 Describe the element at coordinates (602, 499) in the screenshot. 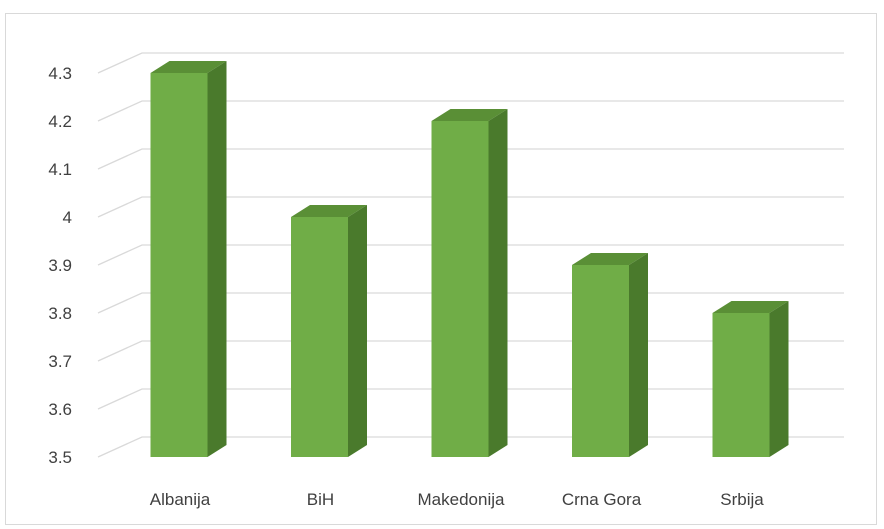

I see `x-category-label: Crna Gora` at that location.